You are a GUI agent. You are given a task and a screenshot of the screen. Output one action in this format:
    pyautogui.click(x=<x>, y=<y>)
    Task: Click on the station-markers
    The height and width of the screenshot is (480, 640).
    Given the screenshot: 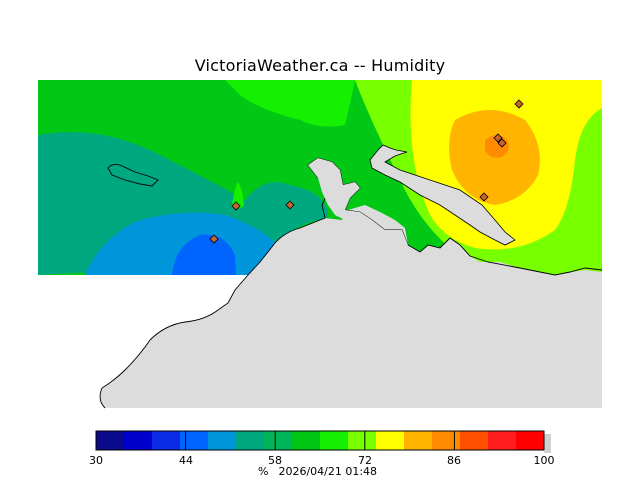 What is the action you would take?
    pyautogui.click(x=366, y=171)
    